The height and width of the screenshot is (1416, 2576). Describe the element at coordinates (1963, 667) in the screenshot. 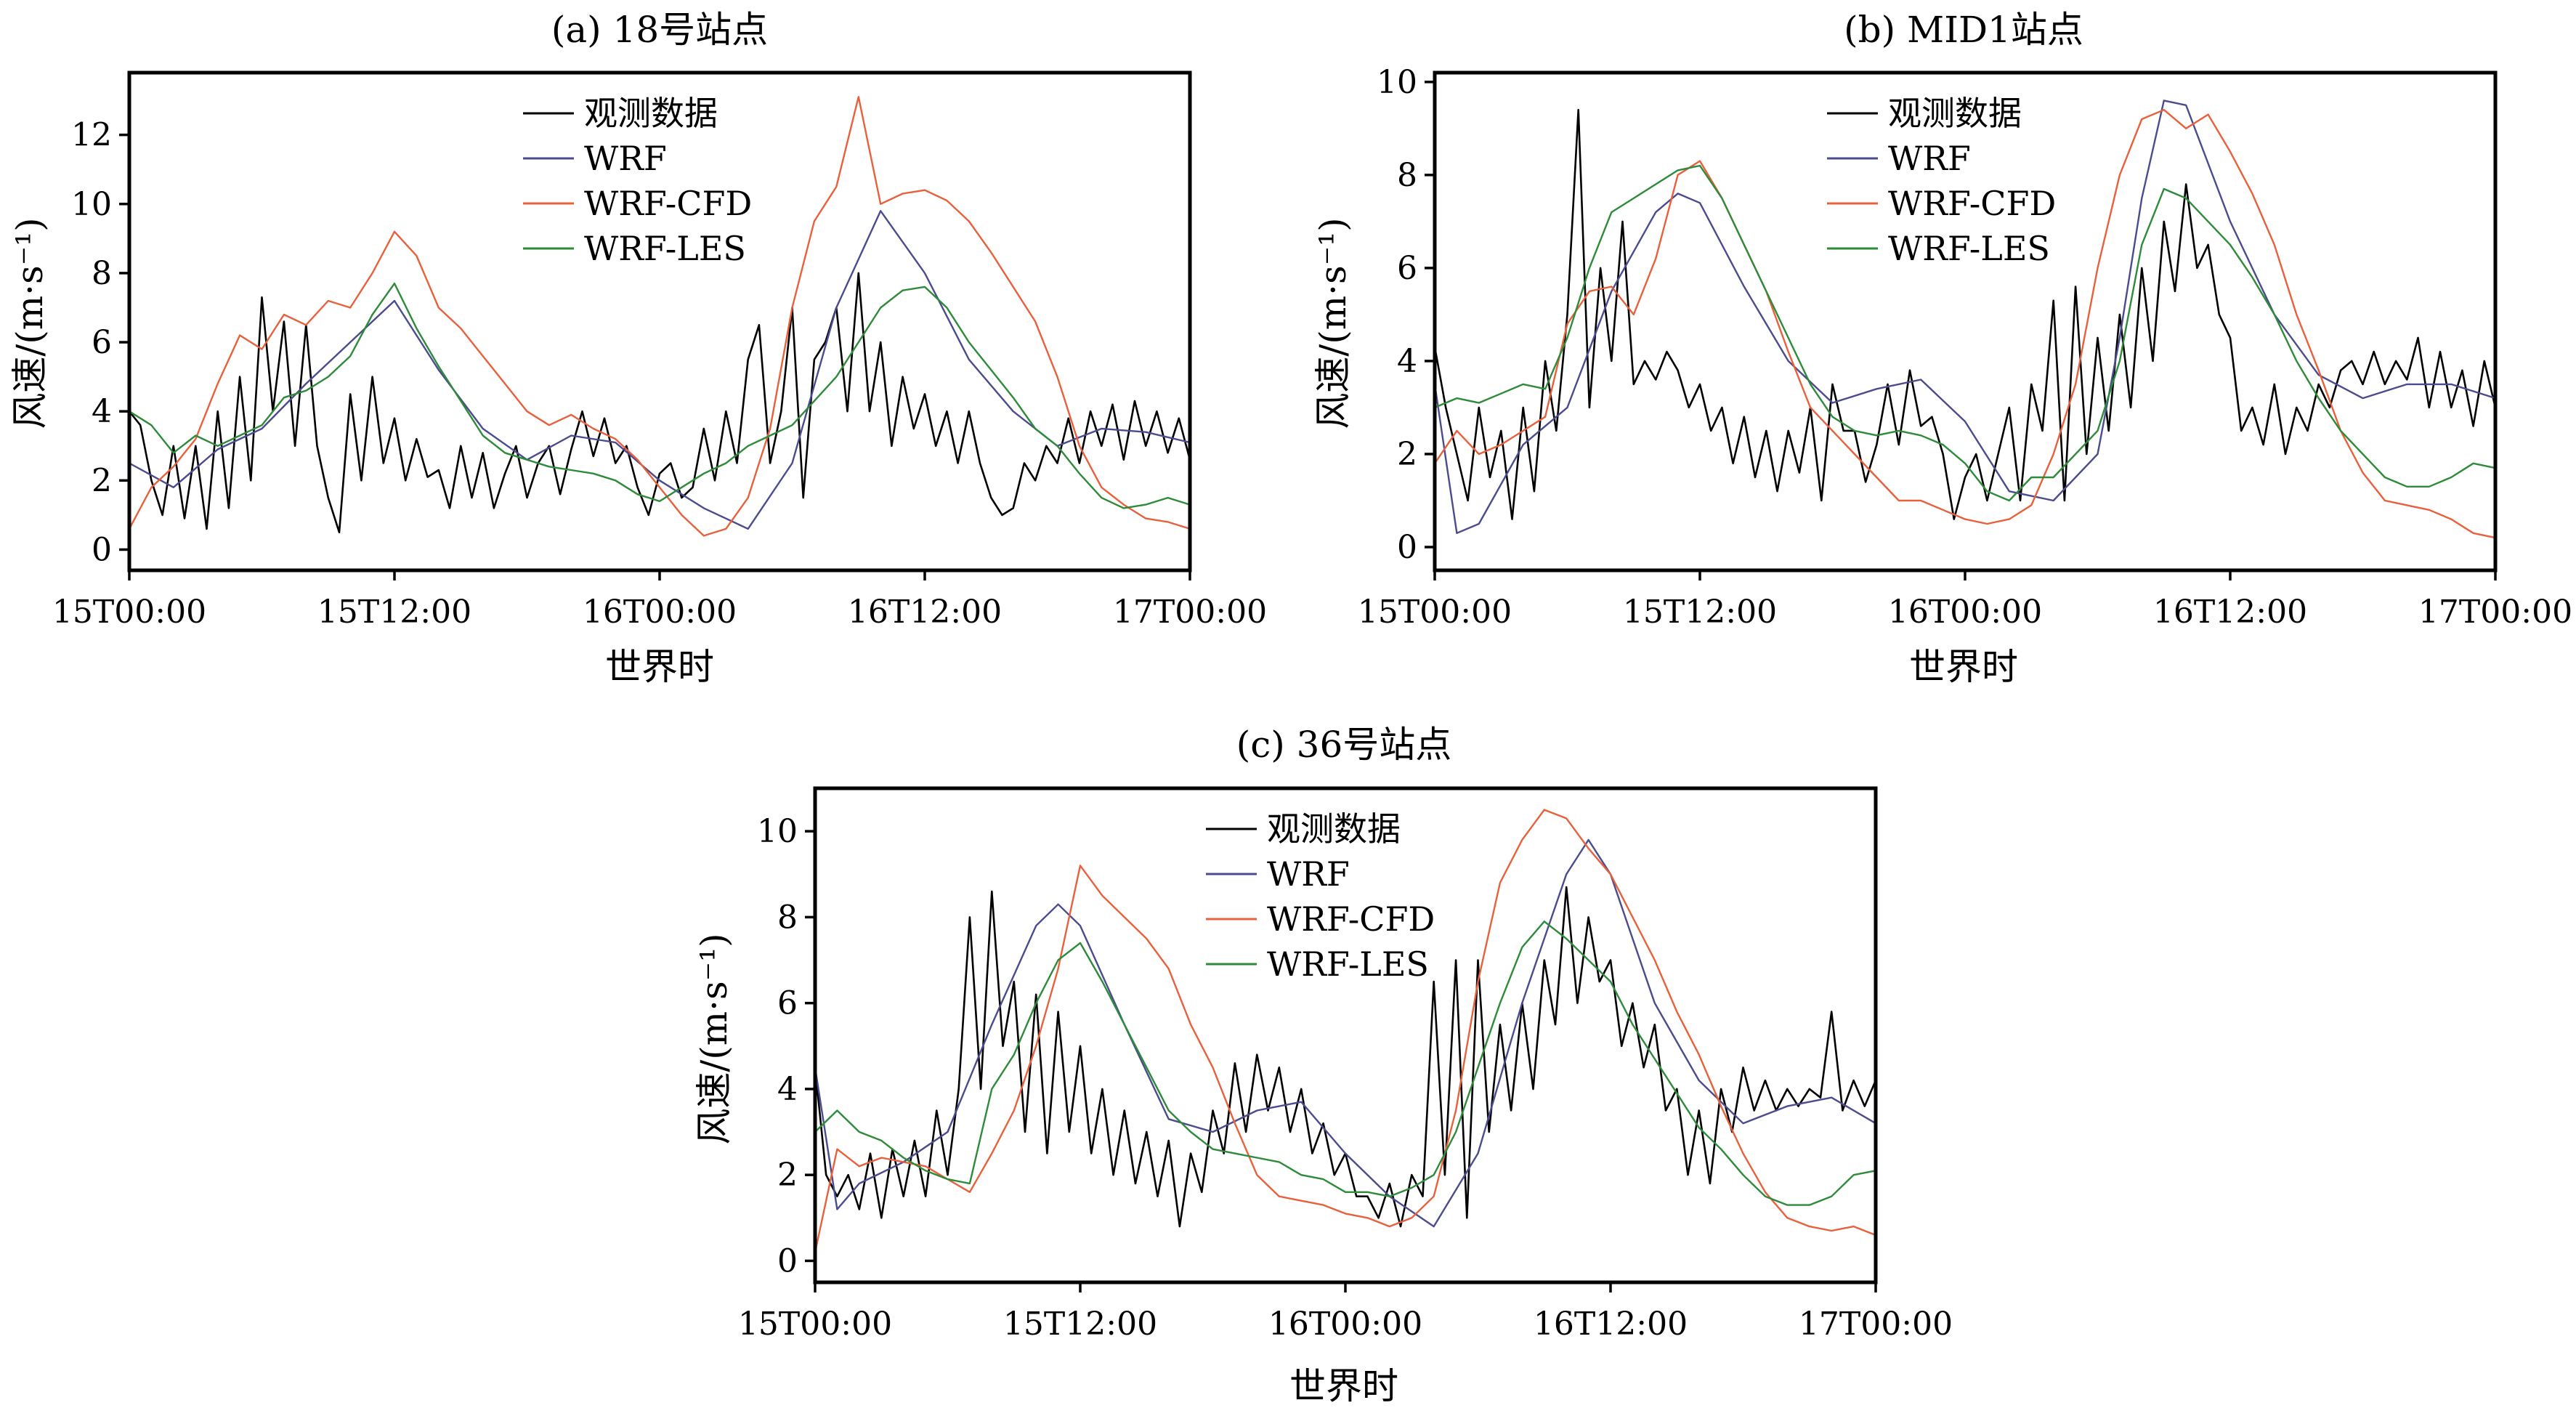

I see `panel-b-xlabel: 世界时` at that location.